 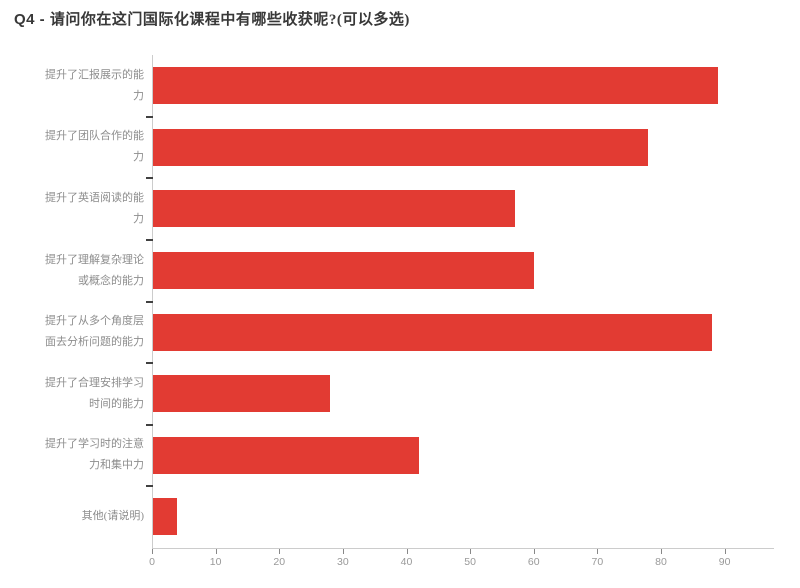 What do you see at coordinates (94, 332) in the screenshot?
I see `category-label: 提升了从多个角度层 面去分析问题的能力` at bounding box center [94, 332].